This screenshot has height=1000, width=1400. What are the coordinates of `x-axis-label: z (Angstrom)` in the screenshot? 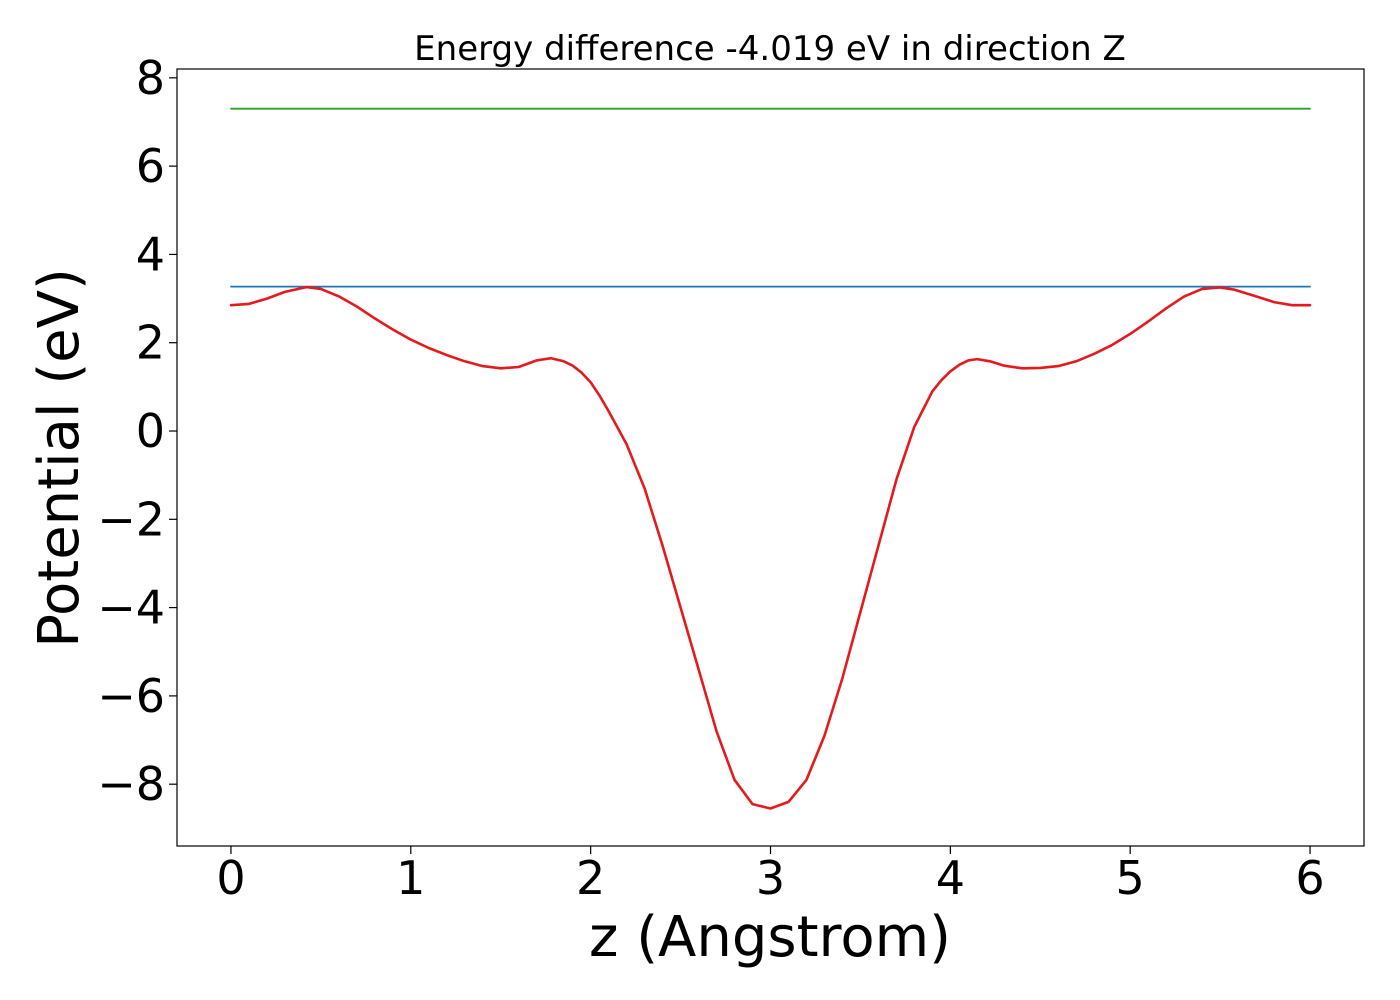 It's located at (770, 937).